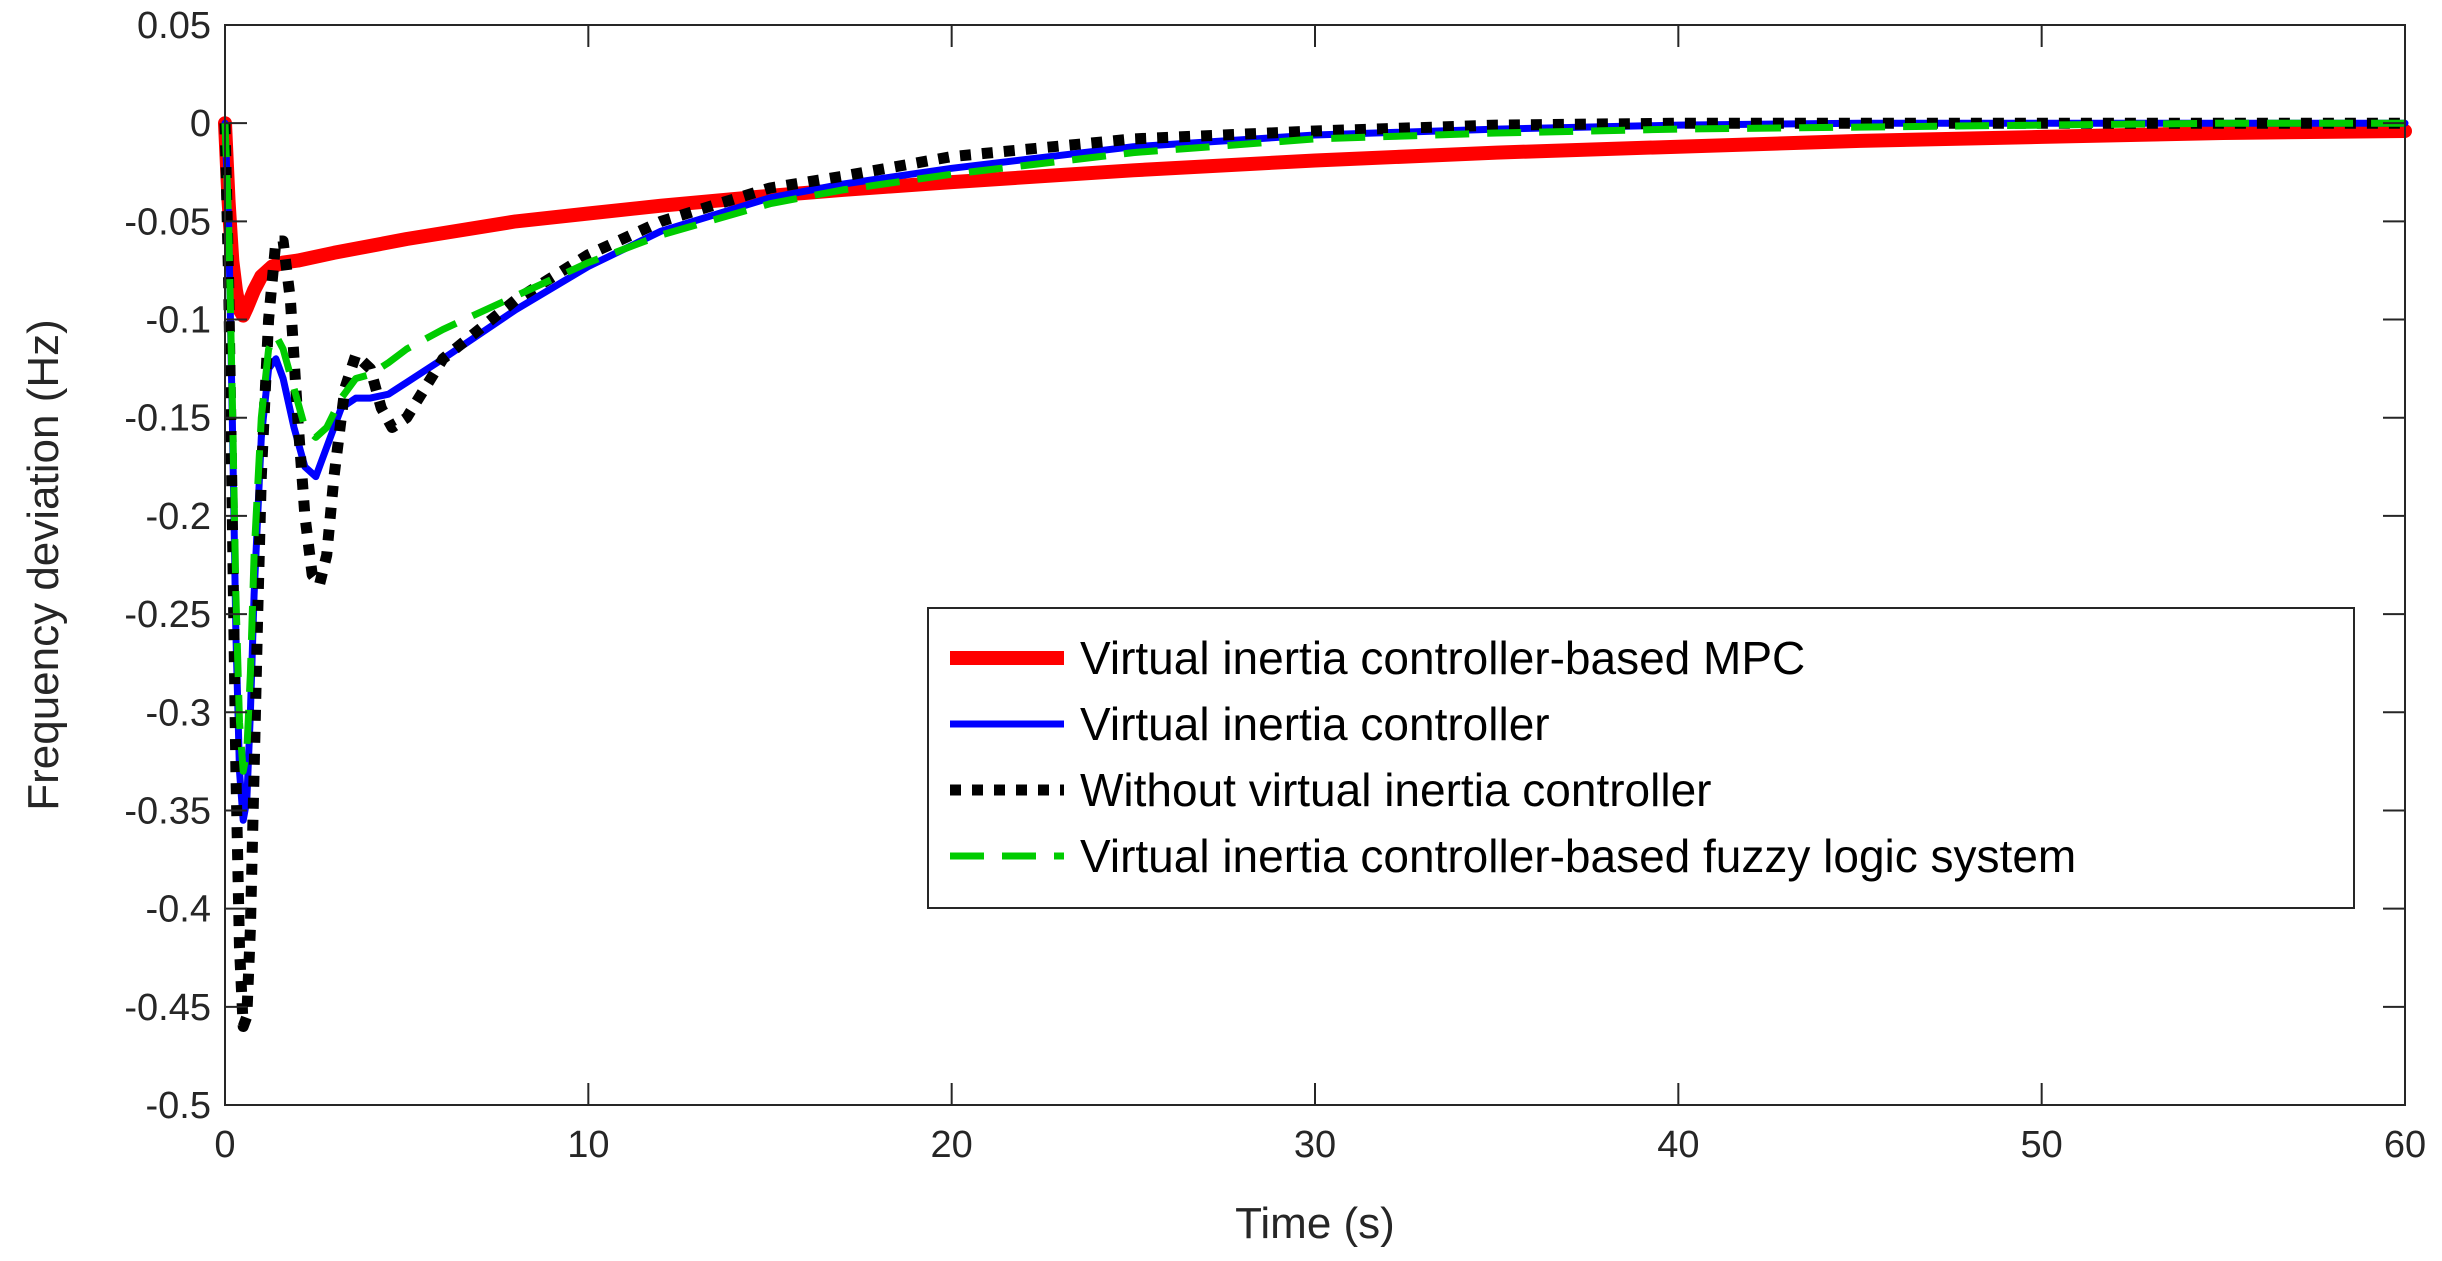 The image size is (2442, 1261). Describe the element at coordinates (1315, 724) in the screenshot. I see `legend-label-2: Virtual inertia controller` at that location.